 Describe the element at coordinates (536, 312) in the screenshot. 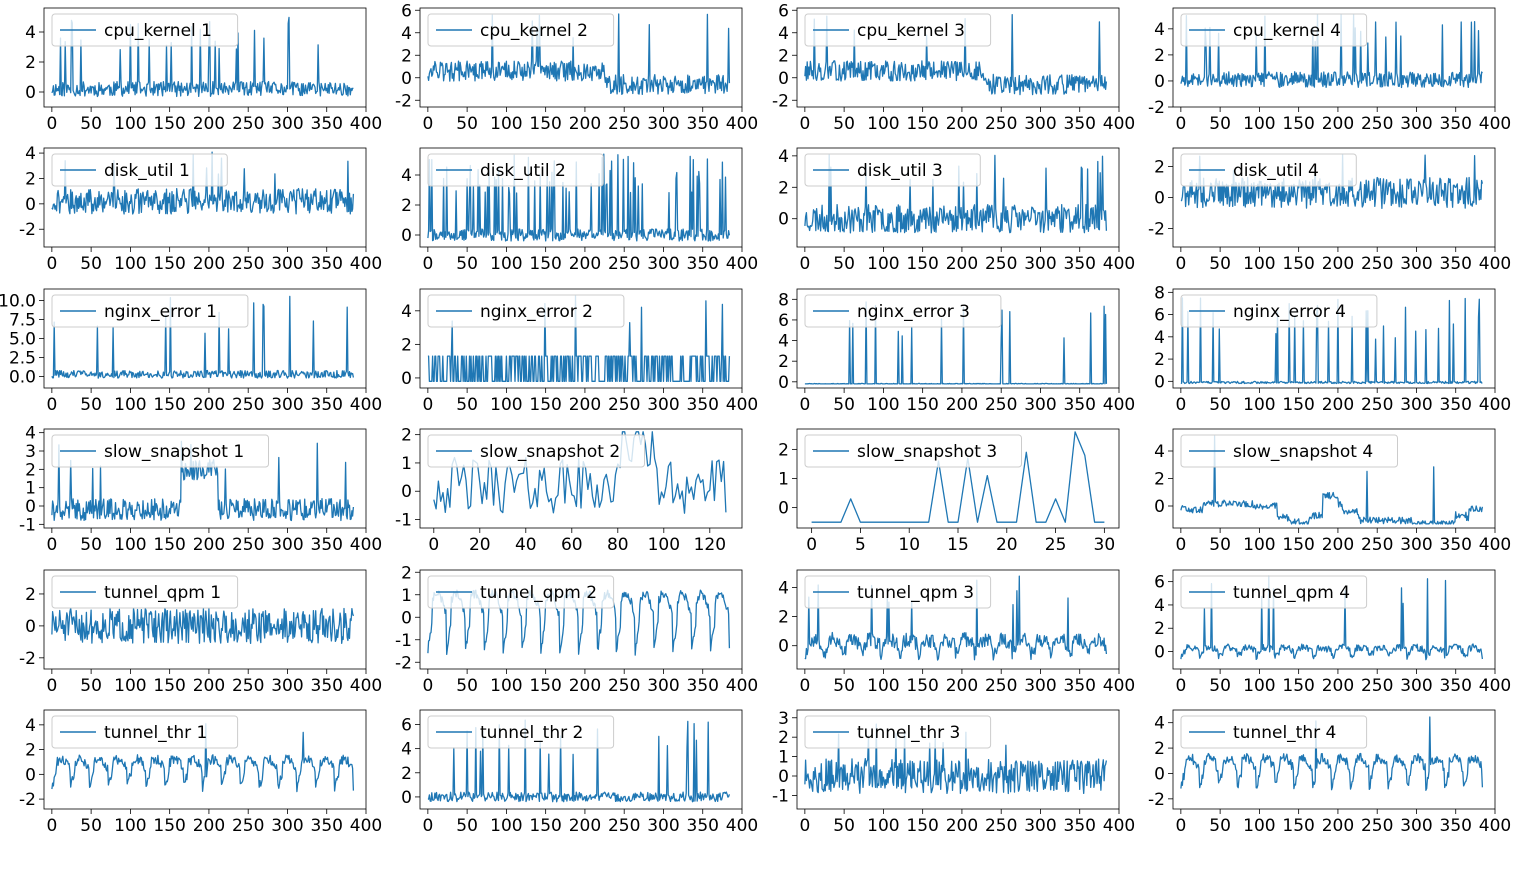

I see `legend-label: nginx_error 2` at that location.